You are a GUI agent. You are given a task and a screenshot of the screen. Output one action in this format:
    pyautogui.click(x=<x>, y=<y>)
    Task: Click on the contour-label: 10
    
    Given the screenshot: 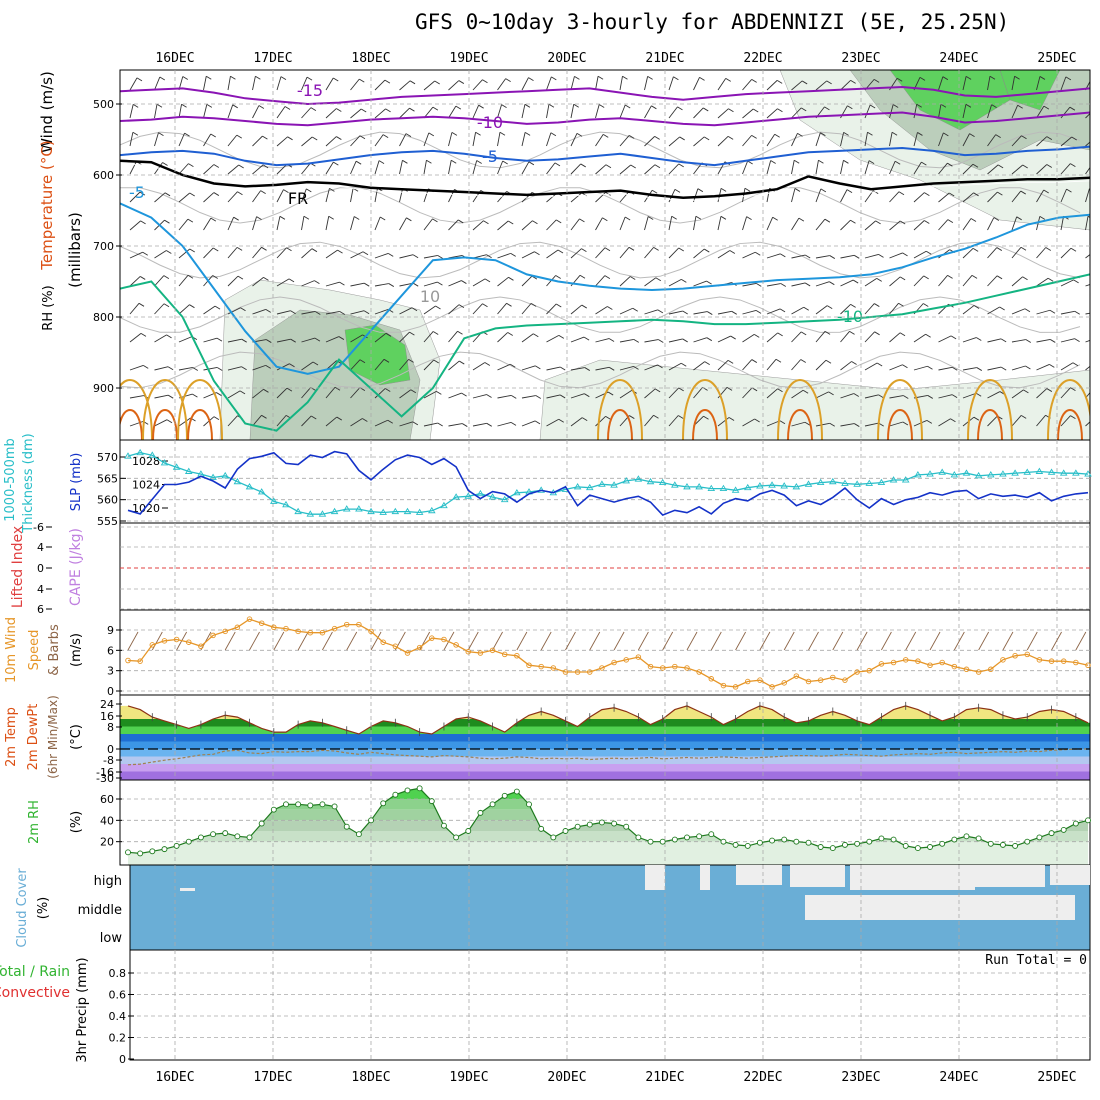 What is the action you would take?
    pyautogui.click(x=430, y=296)
    